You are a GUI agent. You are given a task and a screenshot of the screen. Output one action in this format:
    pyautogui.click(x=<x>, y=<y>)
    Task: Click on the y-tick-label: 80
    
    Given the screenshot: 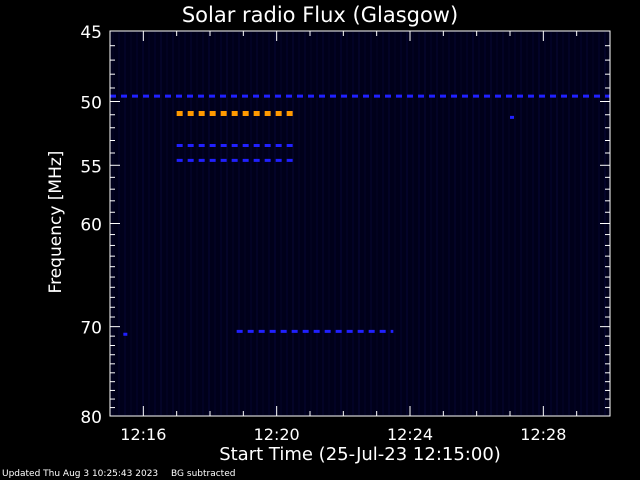 What is the action you would take?
    pyautogui.click(x=91, y=418)
    